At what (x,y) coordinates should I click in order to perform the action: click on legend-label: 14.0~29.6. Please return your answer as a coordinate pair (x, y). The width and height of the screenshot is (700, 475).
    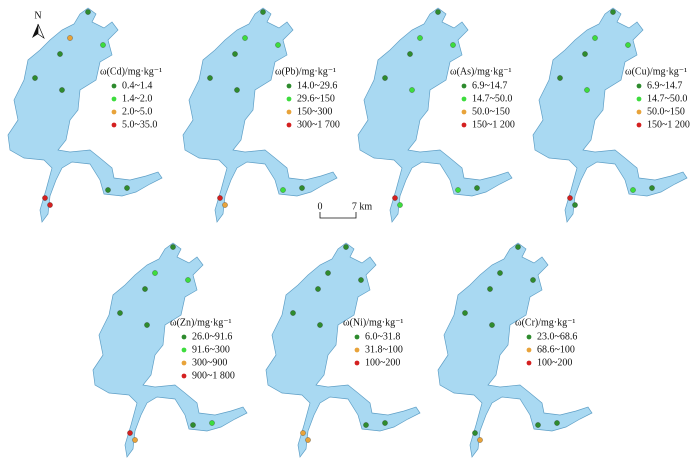
    Looking at the image, I should click on (317, 85).